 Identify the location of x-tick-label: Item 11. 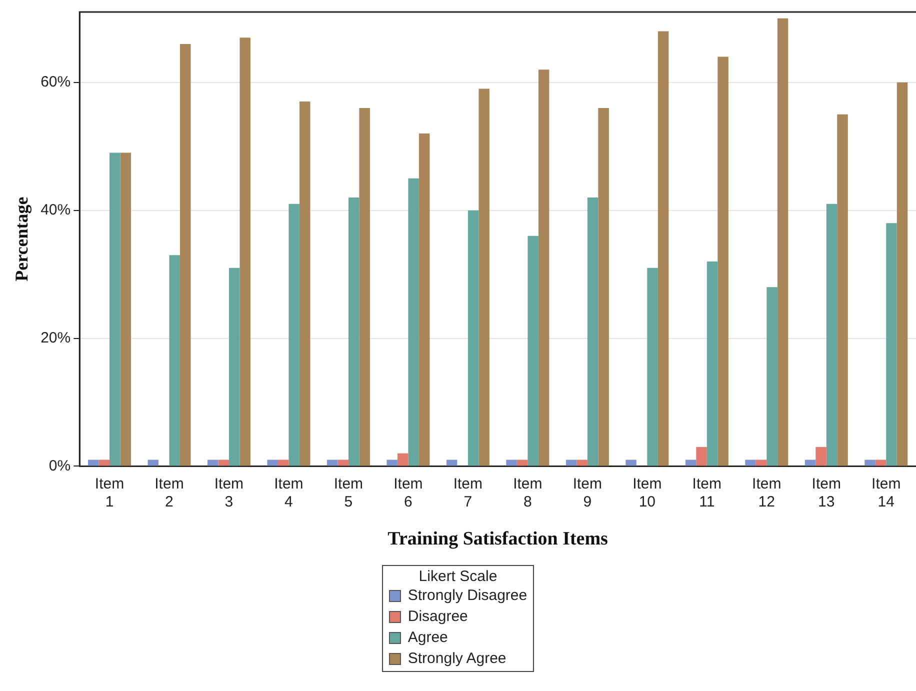
(707, 492).